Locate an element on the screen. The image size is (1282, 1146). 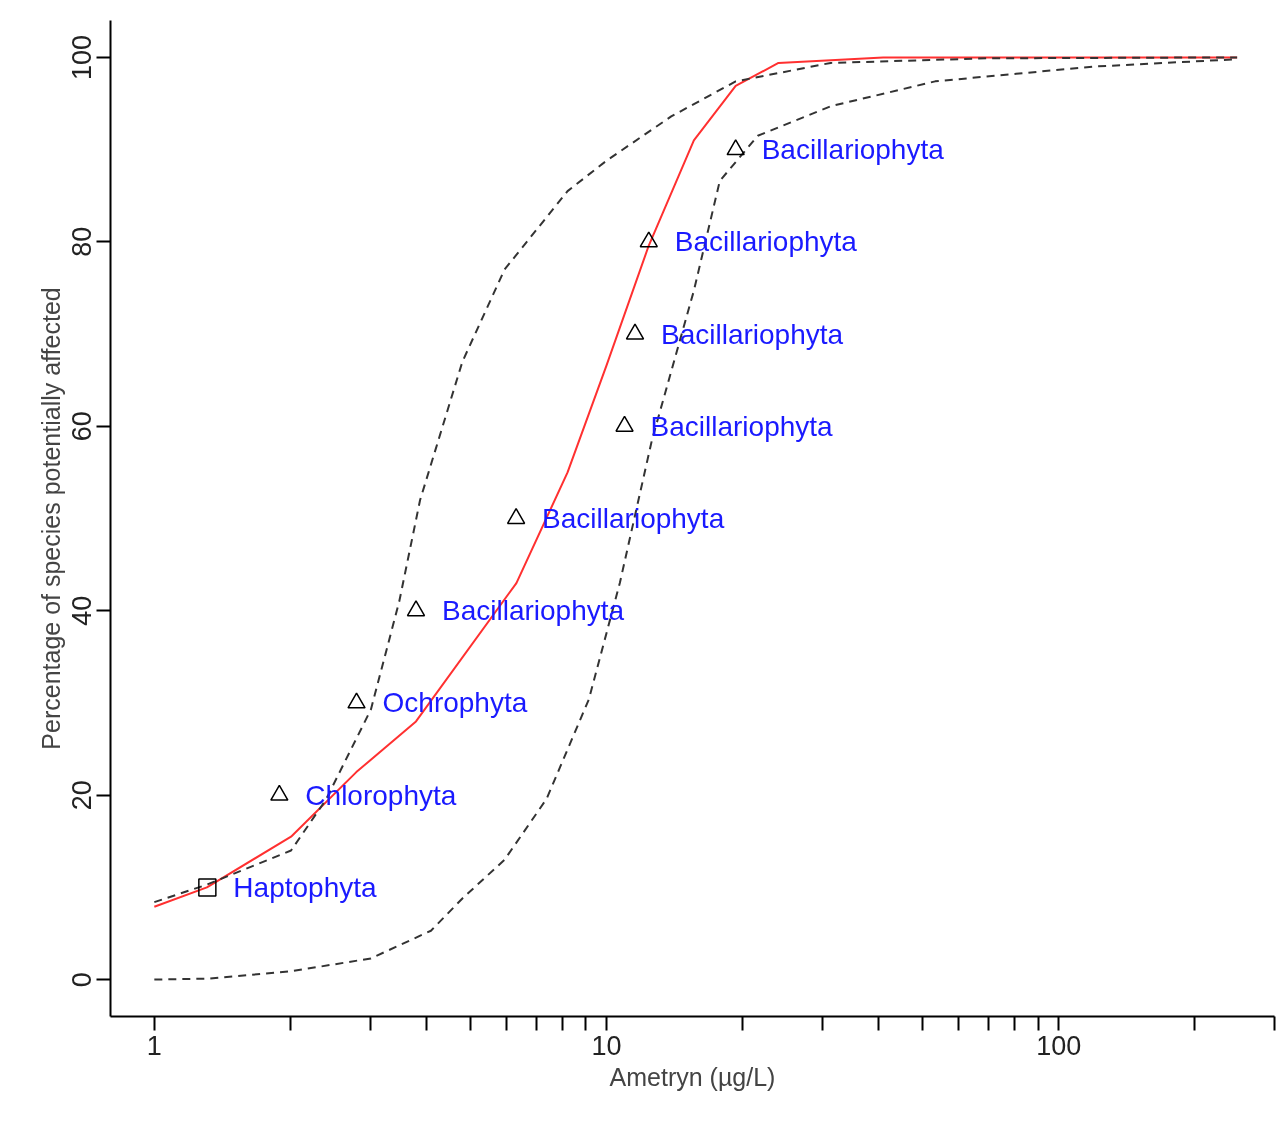
y-tick-label: 0 is located at coordinates (82, 980).